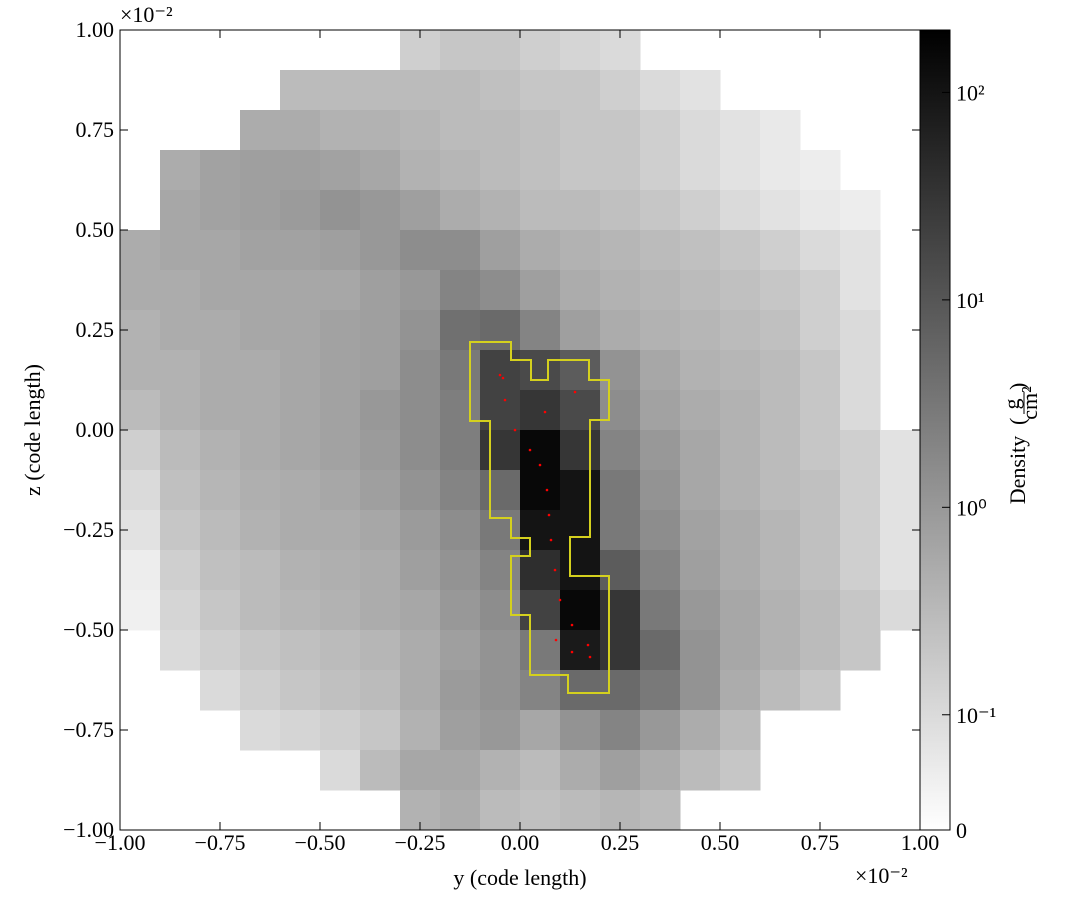  What do you see at coordinates (95, 229) in the screenshot?
I see `y-tick-label: 0.50` at bounding box center [95, 229].